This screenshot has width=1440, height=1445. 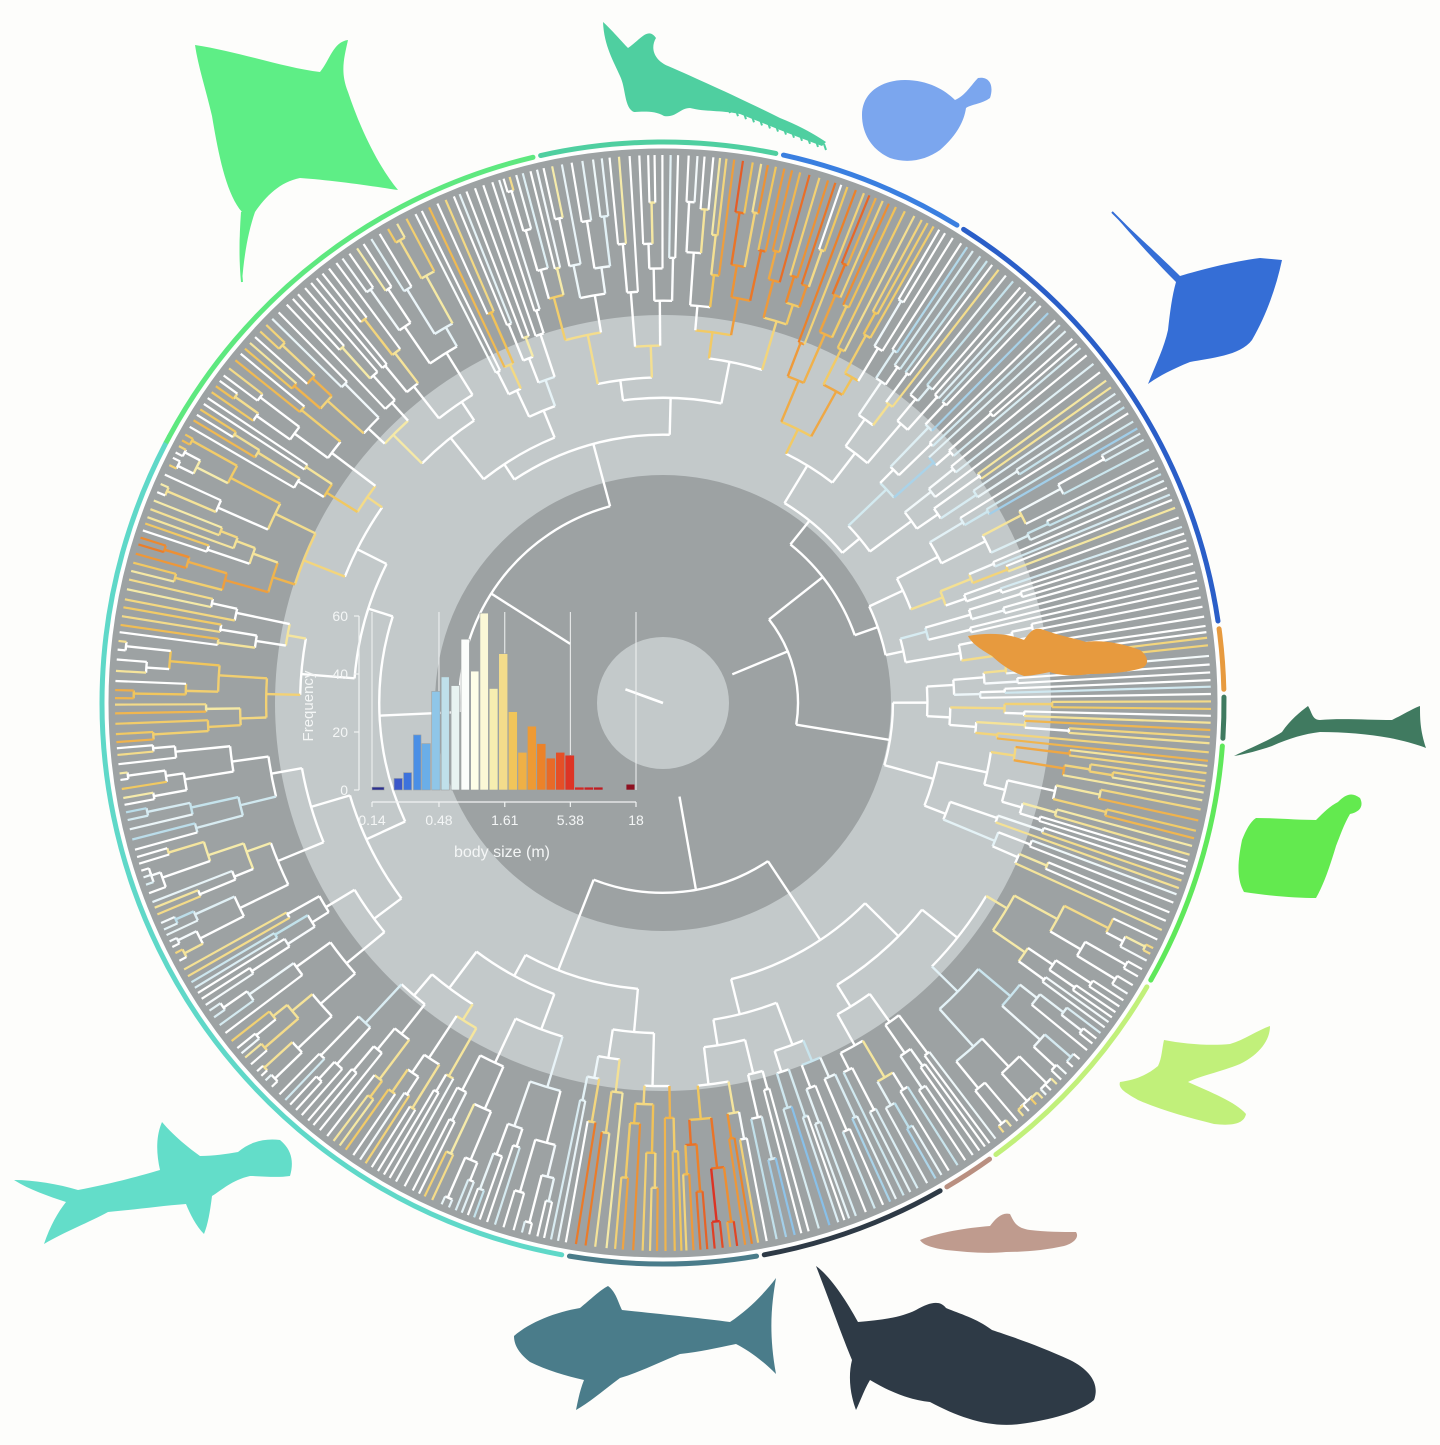 I want to click on y-tick-label: 40, so click(x=340, y=674).